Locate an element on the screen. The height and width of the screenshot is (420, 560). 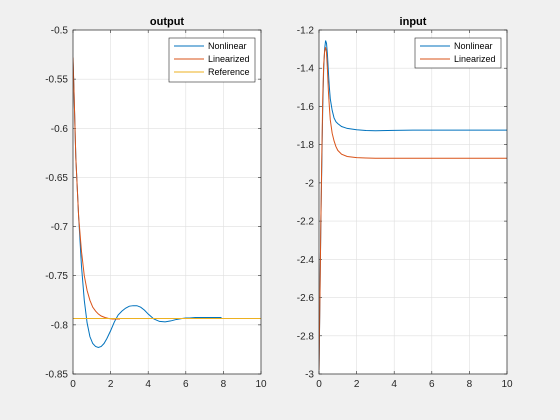
output-title: output is located at coordinates (167, 22).